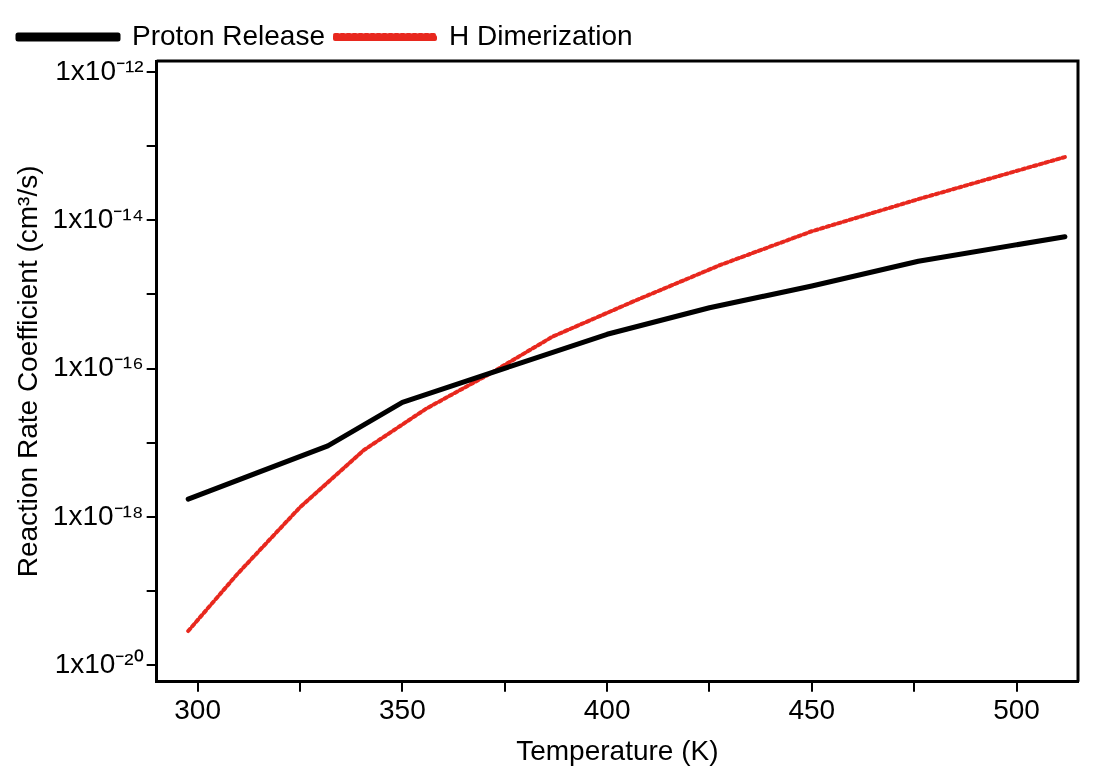 The width and height of the screenshot is (1110, 784). I want to click on y-tick-label: 1x10⁻¹², so click(99, 70).